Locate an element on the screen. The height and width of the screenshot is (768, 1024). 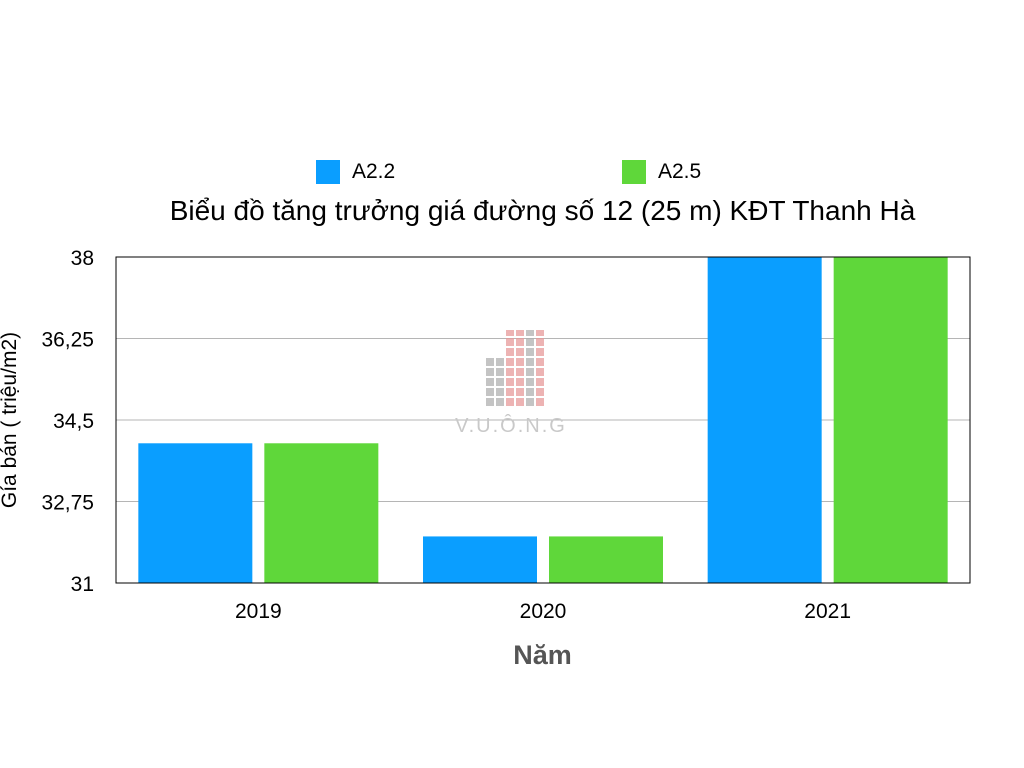
y-tick-label: 31 is located at coordinates (82, 584).